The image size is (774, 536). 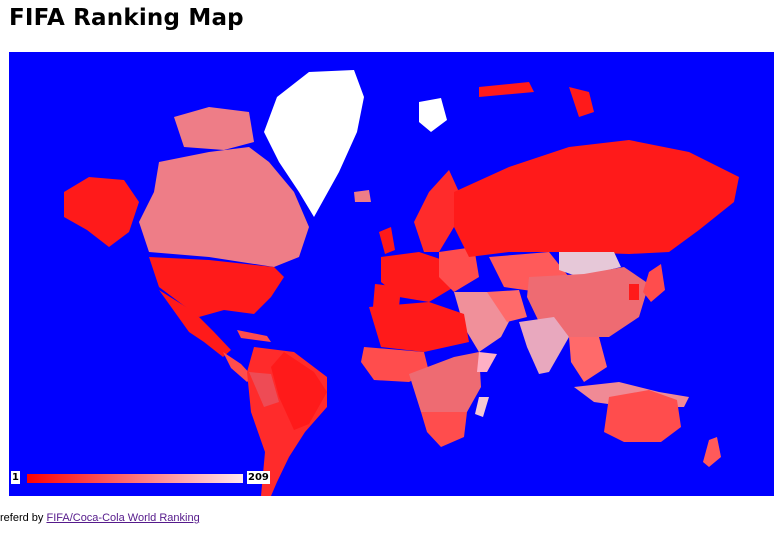 What do you see at coordinates (299, 391) in the screenshot?
I see `country-brazil` at bounding box center [299, 391].